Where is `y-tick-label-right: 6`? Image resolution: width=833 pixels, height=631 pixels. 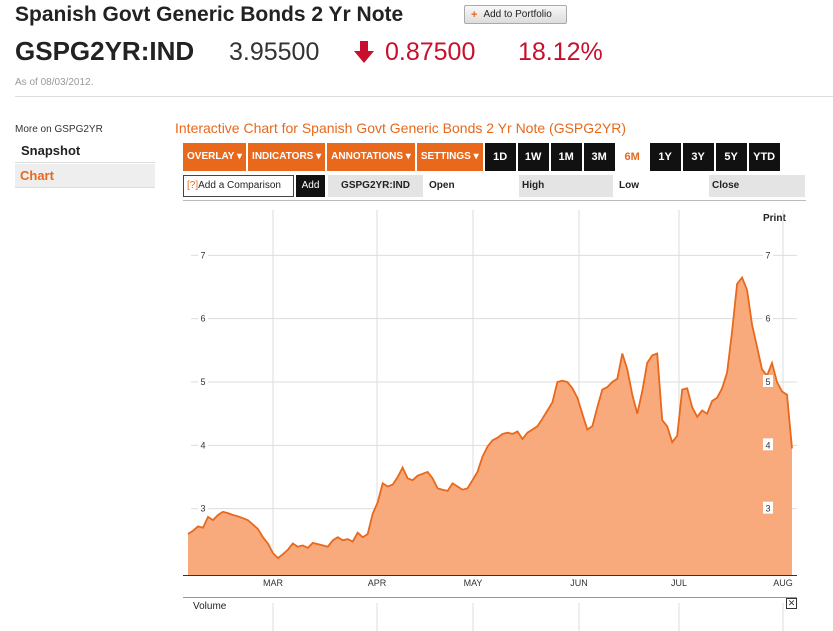
y-tick-label-right: 6 is located at coordinates (767, 319).